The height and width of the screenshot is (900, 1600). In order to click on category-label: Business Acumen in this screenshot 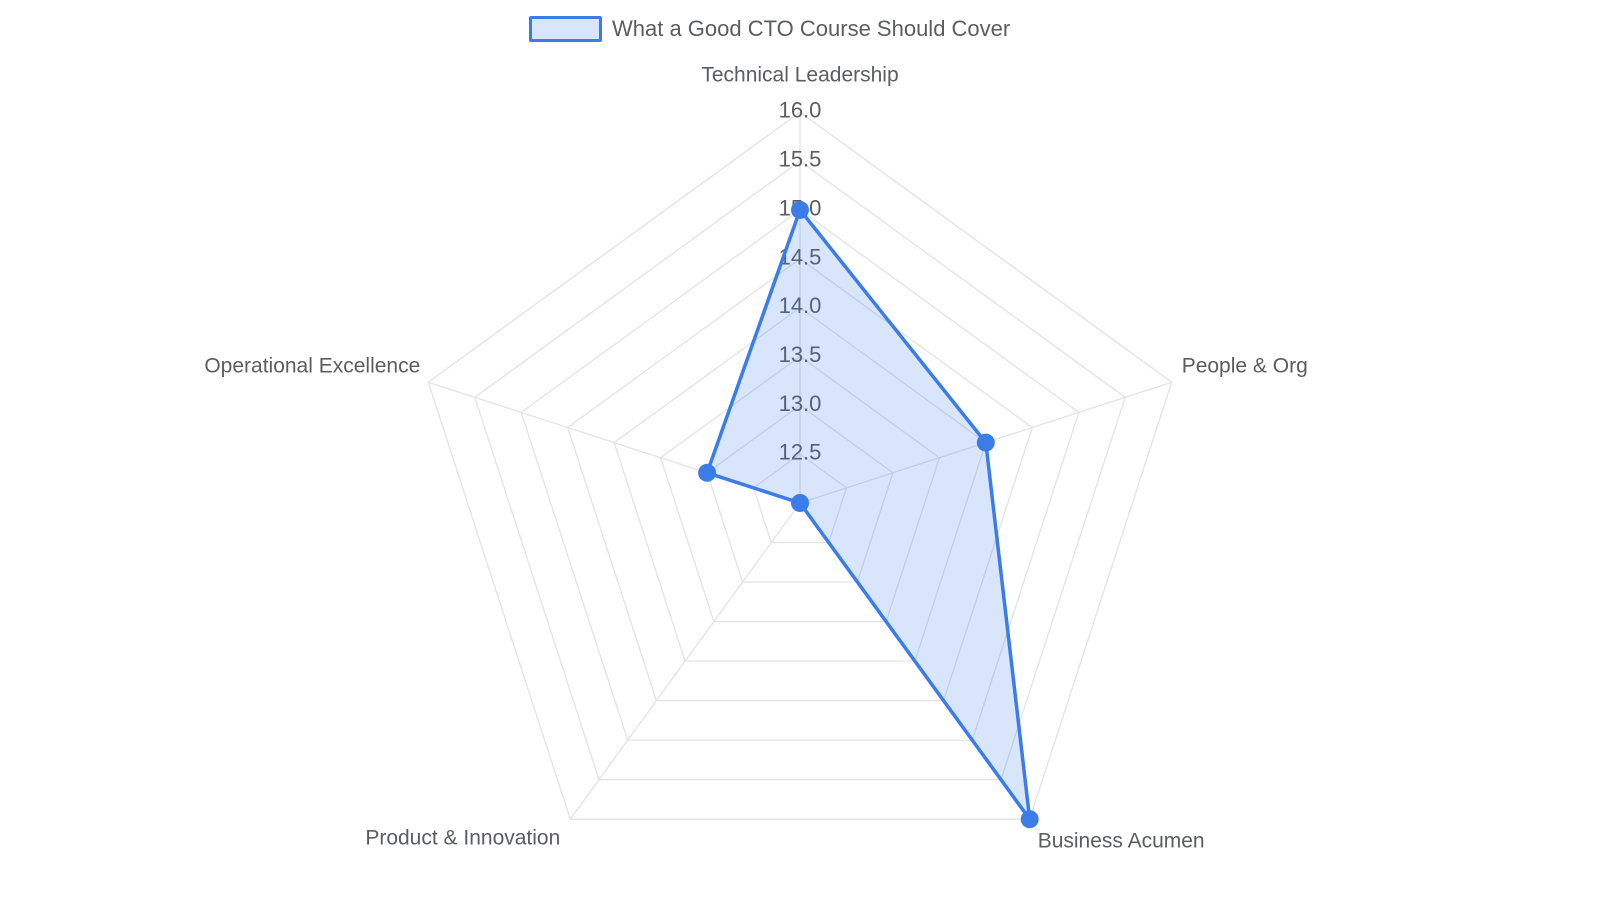, I will do `click(1121, 841)`.